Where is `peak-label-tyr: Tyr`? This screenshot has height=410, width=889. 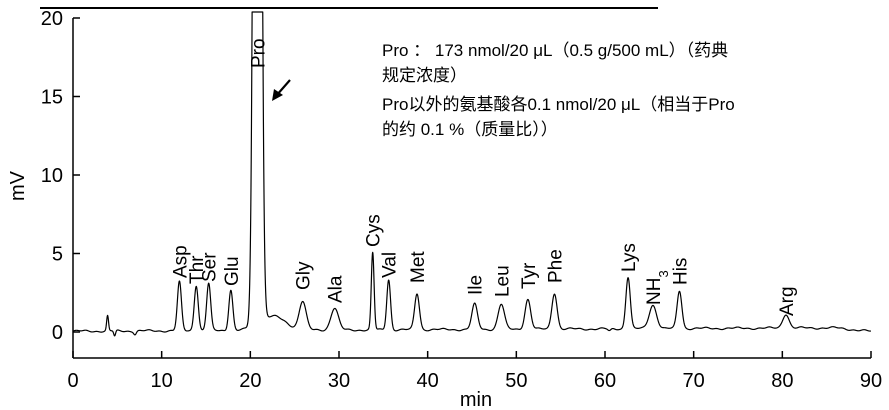 peak-label-tyr: Tyr is located at coordinates (529, 275).